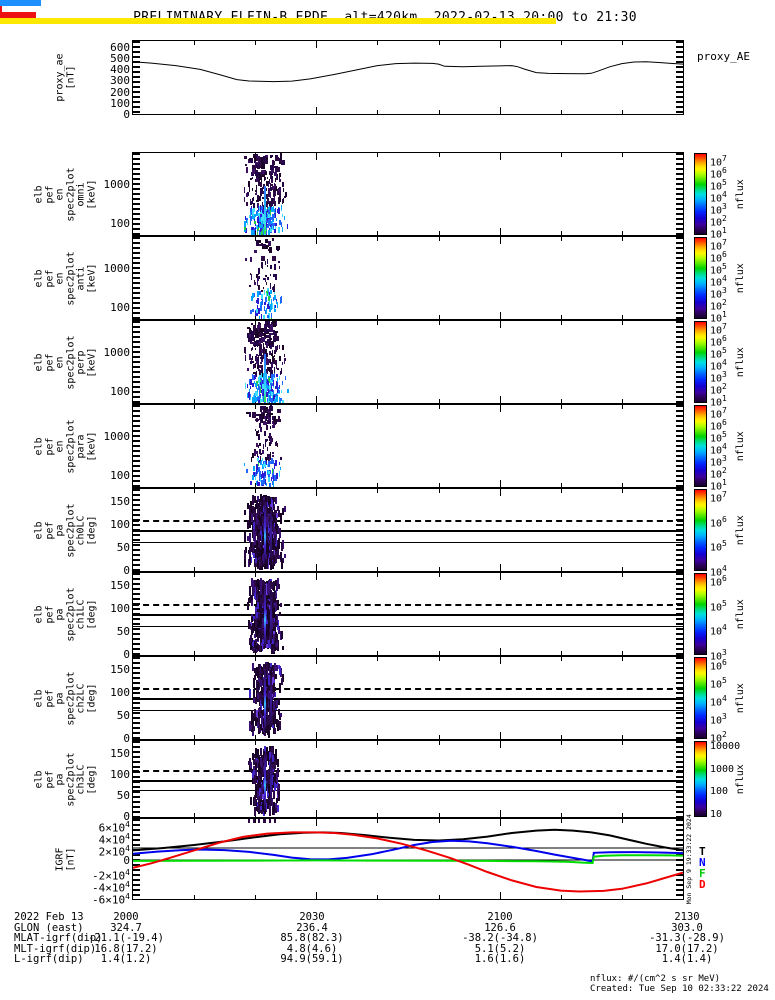 This screenshot has width=775, height=1000. What do you see at coordinates (655, 979) in the screenshot?
I see `nflux-units-note: nflux: #/(cm^2 s sr MeV)` at bounding box center [655, 979].